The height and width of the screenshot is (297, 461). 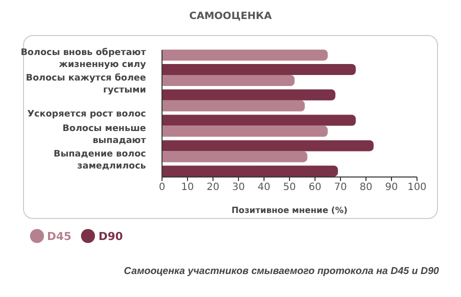 I want to click on x-tick-label: 100, so click(x=417, y=188).